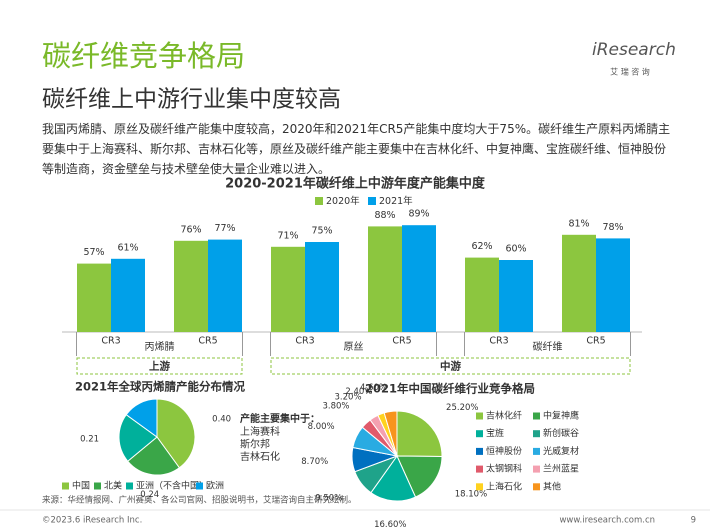  Describe the element at coordinates (321, 427) in the screenshot. I see `value-label: 8.00%` at that location.